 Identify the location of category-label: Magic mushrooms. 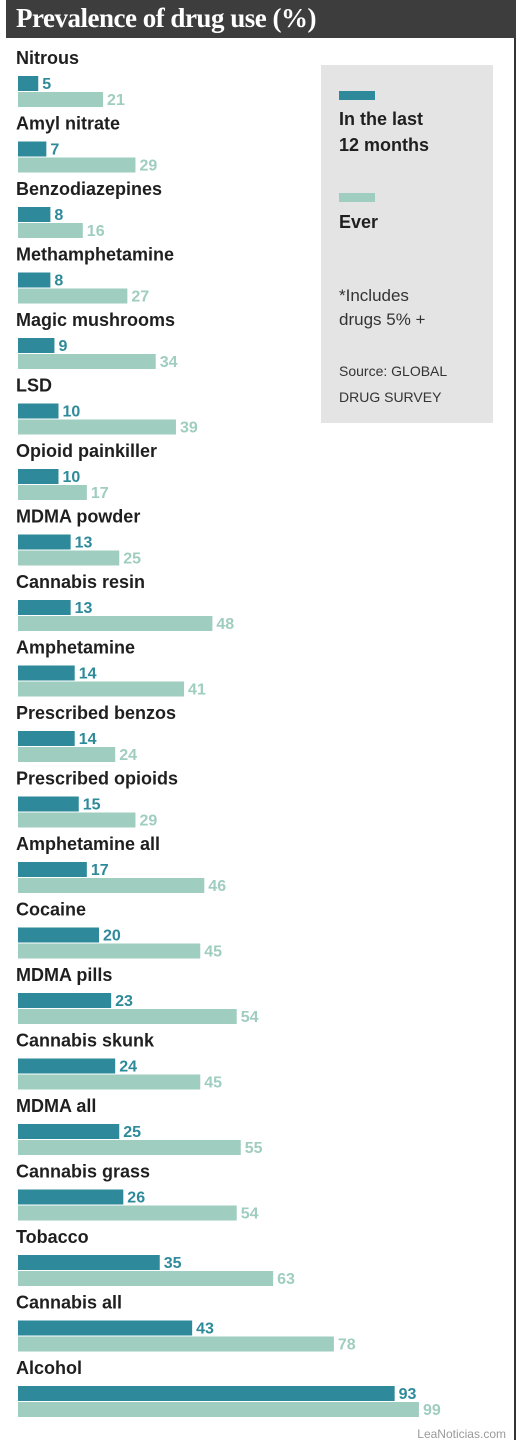
(95, 320).